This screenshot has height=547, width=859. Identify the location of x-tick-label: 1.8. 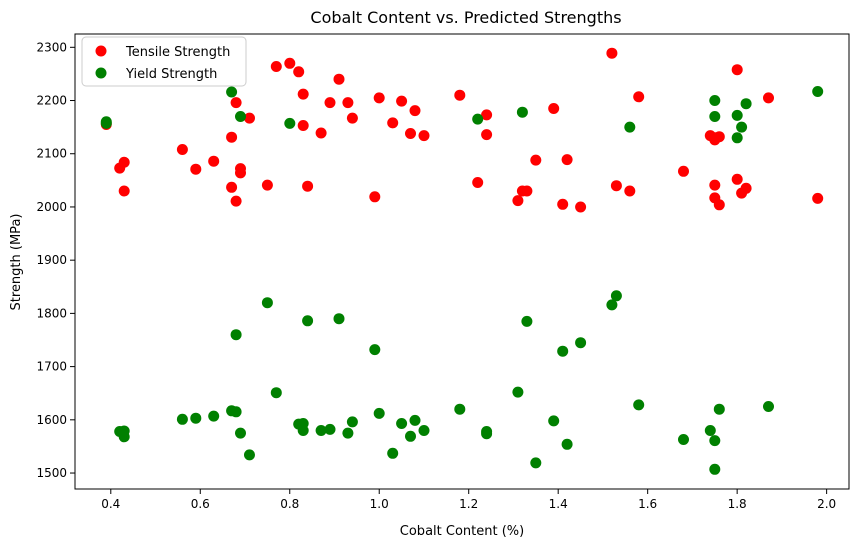
(737, 504).